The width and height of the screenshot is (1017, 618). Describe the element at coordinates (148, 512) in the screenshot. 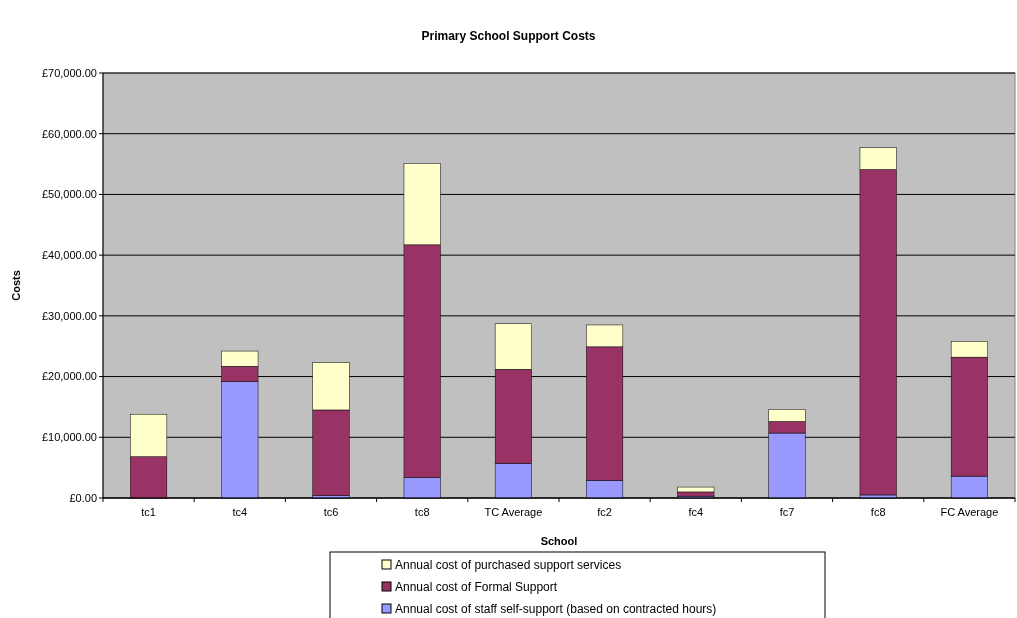

I see `x-tick-label: tc1` at that location.